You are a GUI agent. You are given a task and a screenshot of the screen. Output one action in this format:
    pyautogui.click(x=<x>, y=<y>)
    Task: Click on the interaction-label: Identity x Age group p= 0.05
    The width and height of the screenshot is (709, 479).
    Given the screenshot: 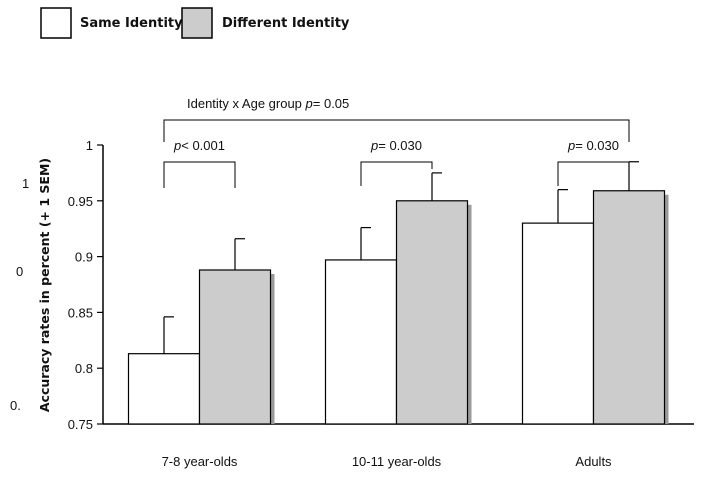 What is the action you would take?
    pyautogui.click(x=268, y=103)
    